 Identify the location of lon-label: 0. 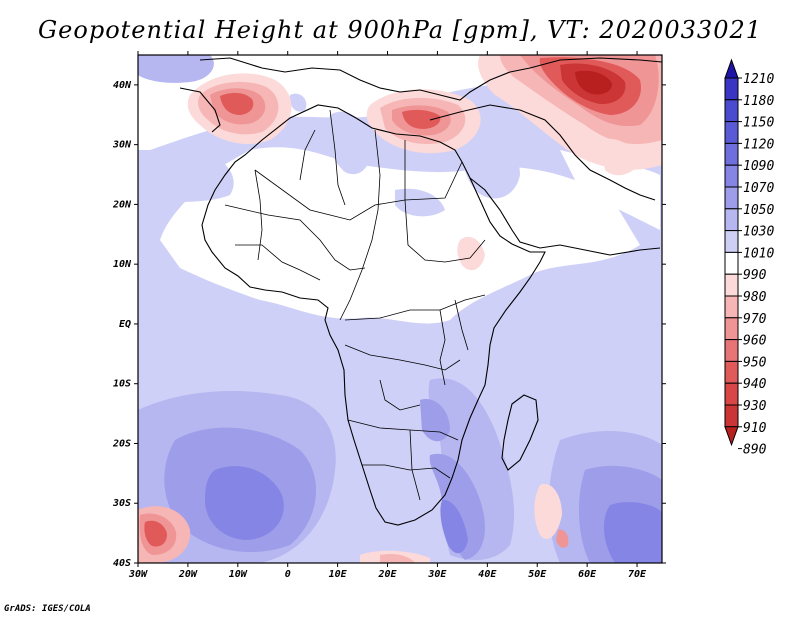
(288, 574).